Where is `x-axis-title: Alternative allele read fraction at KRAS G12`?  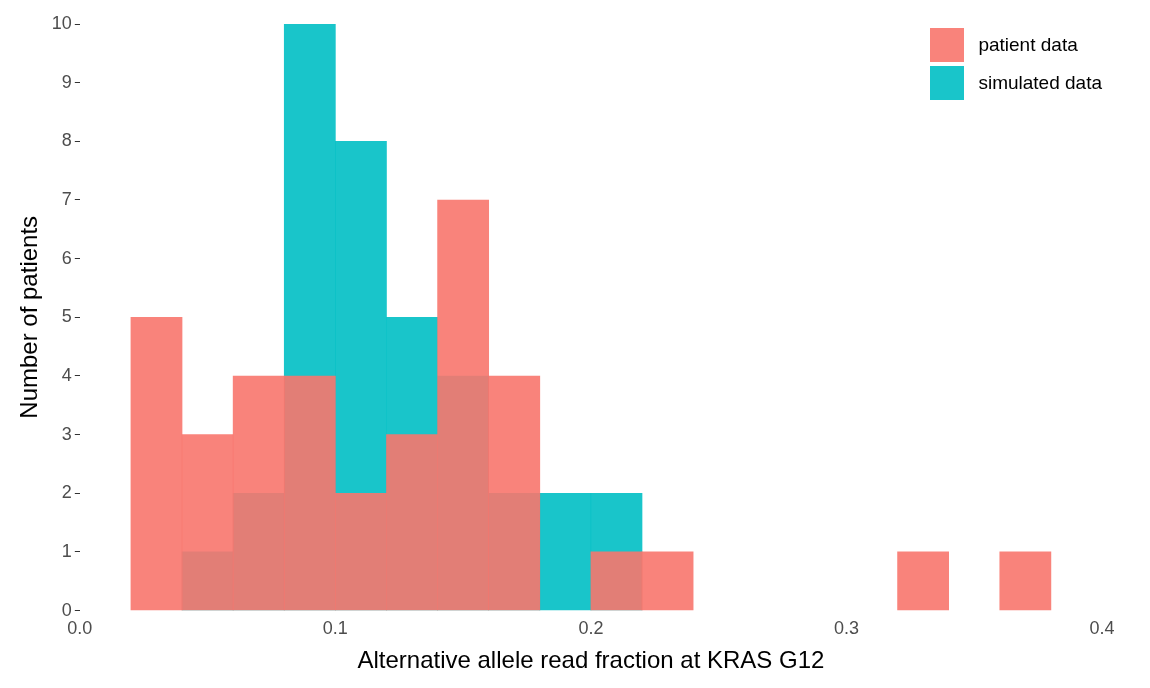 x-axis-title: Alternative allele read fraction at KRAS G12 is located at coordinates (591, 660).